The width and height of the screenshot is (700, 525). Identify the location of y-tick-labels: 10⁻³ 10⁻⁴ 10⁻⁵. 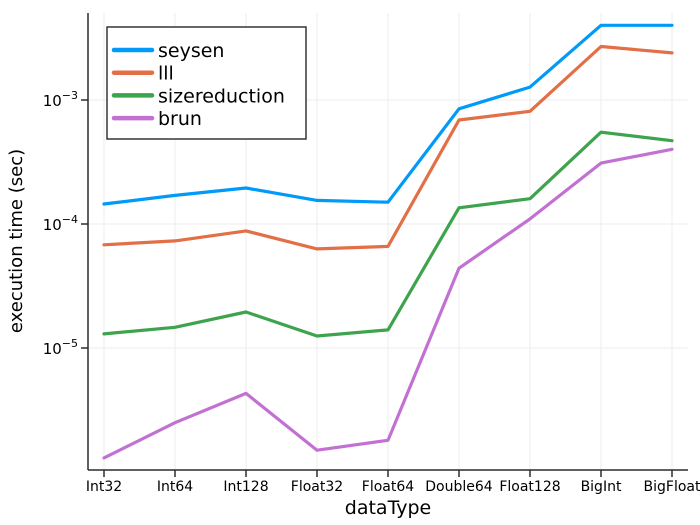
(60, 223).